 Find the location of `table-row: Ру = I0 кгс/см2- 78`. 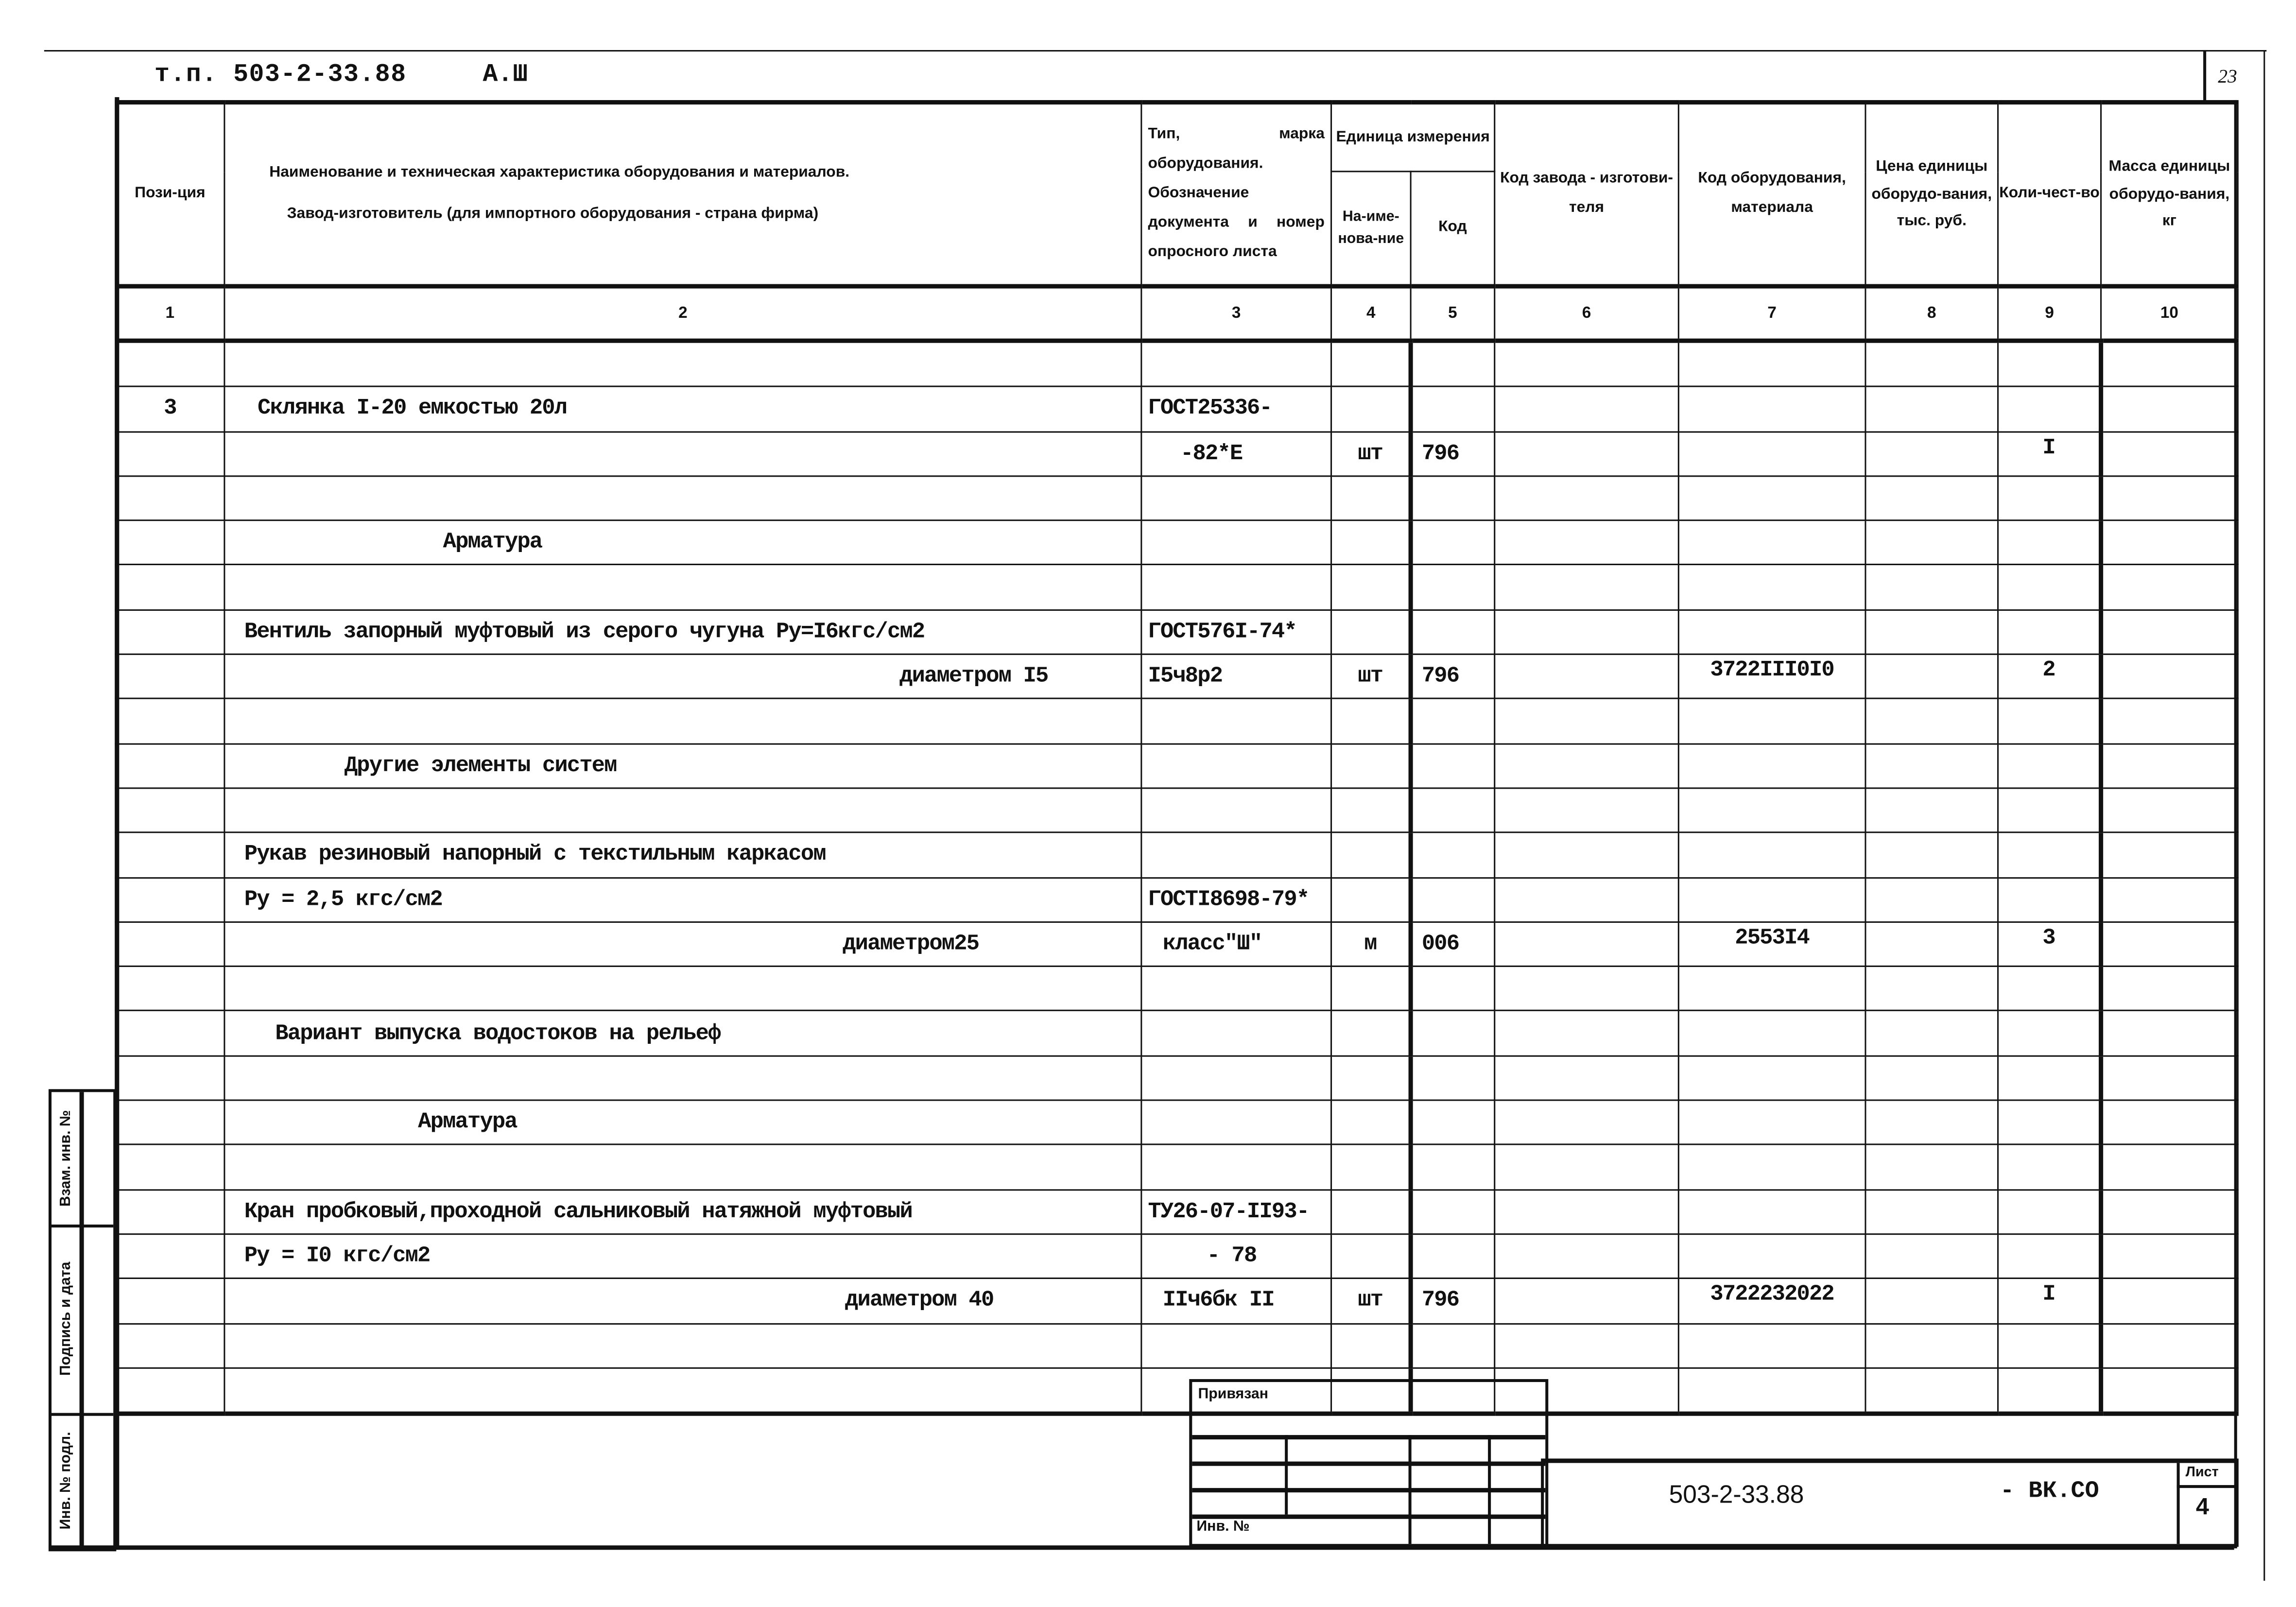

table-row: Ру = I0 кгс/см2- 78 is located at coordinates (1177, 1256).